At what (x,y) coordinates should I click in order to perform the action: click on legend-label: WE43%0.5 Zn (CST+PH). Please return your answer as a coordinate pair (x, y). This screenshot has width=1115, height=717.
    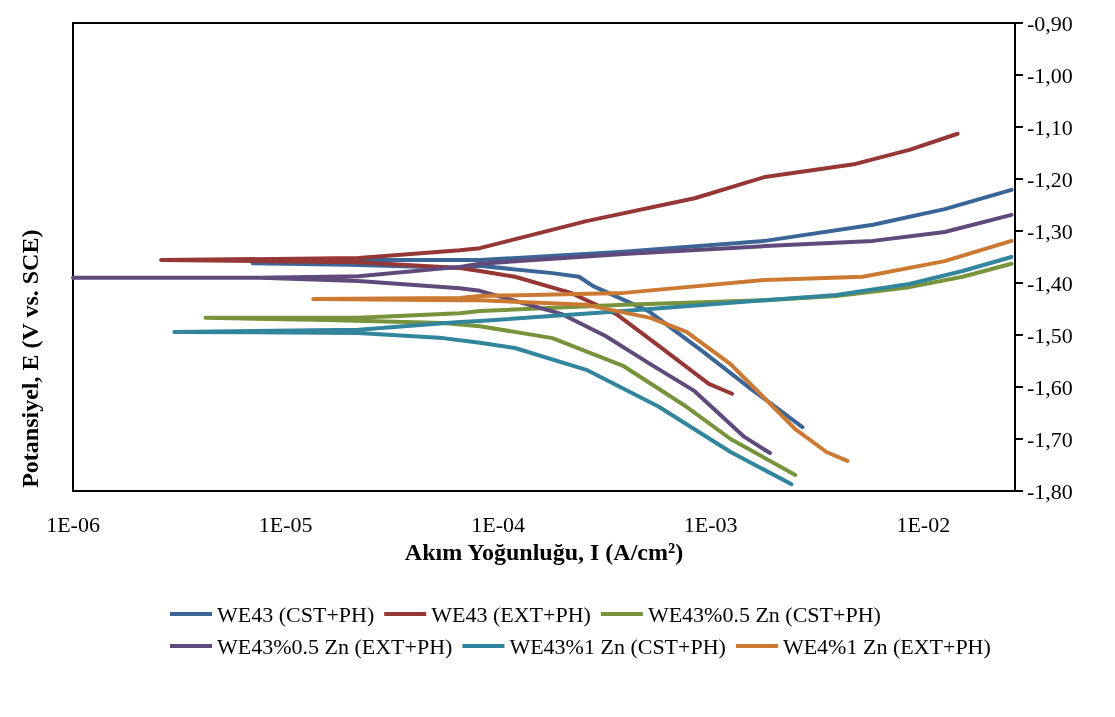
    Looking at the image, I should click on (764, 614).